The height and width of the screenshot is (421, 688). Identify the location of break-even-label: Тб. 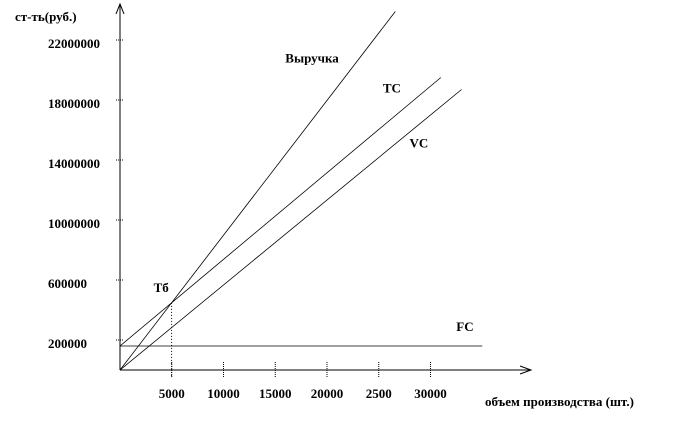
(162, 287).